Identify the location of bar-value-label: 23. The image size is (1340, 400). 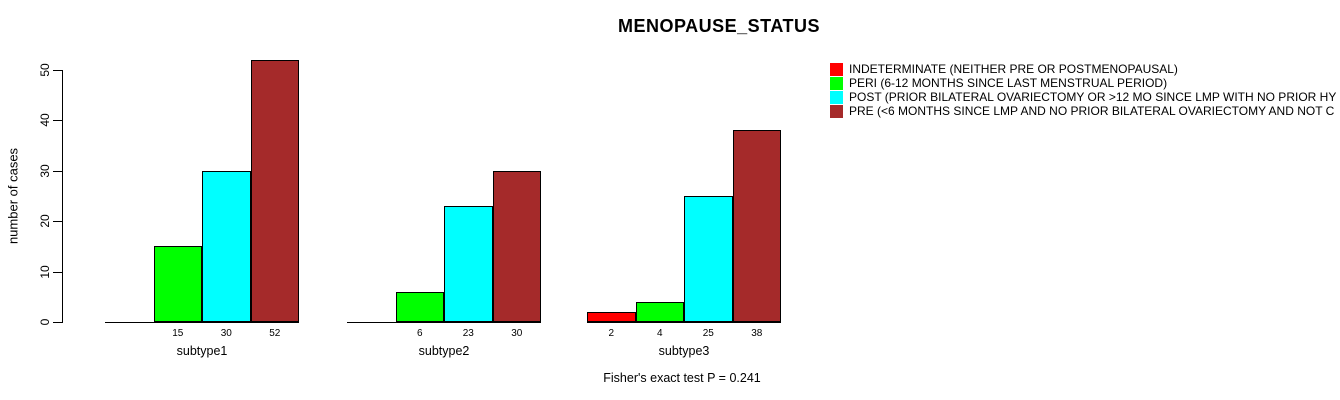
(468, 333).